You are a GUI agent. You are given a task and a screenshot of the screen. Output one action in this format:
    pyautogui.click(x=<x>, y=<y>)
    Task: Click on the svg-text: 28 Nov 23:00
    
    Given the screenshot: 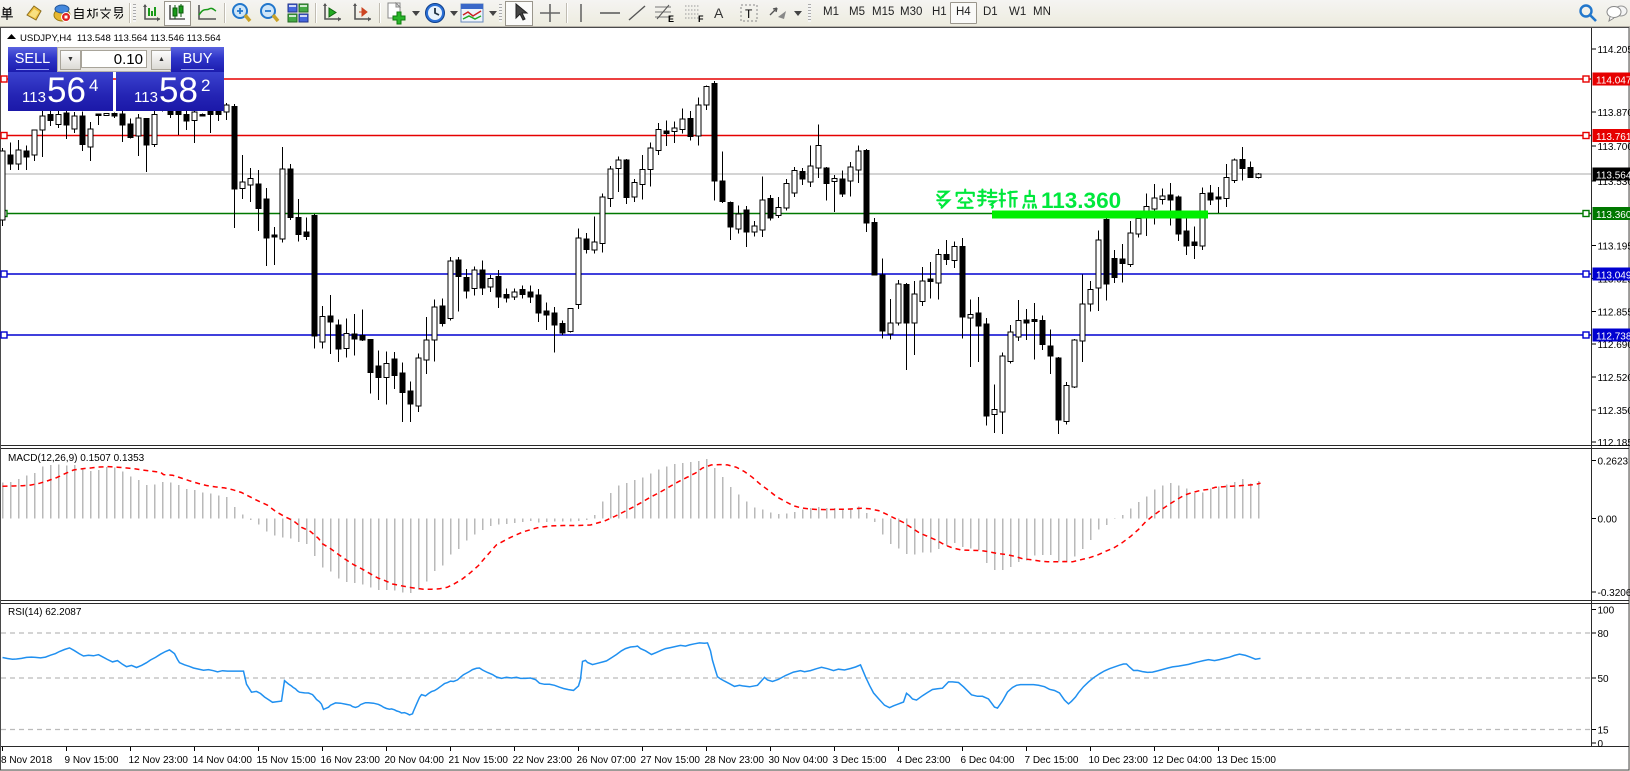 What is the action you would take?
    pyautogui.click(x=735, y=760)
    